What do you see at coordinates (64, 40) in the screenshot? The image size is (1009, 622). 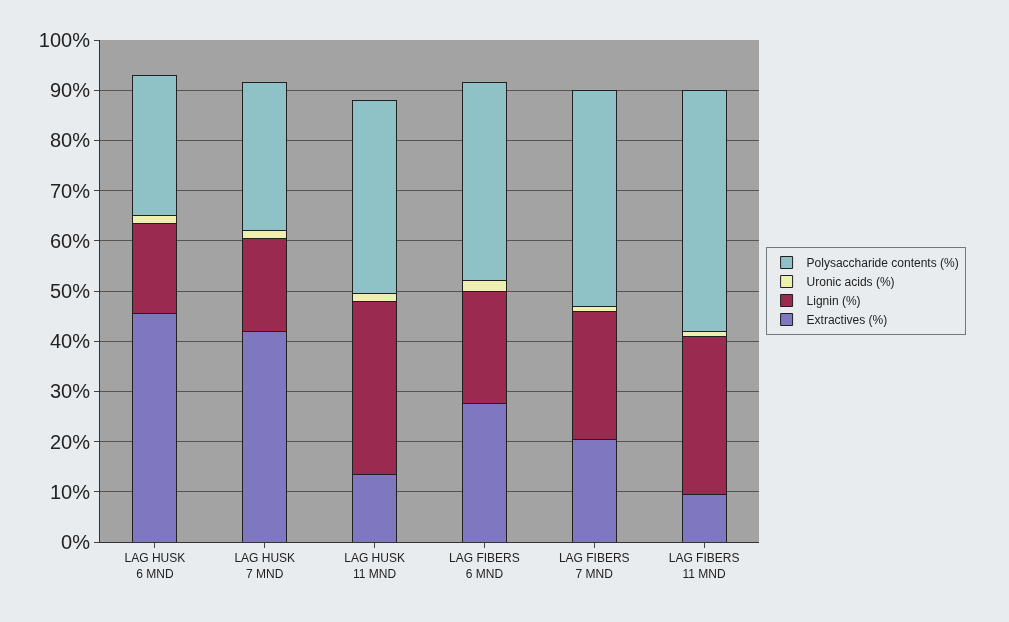 I see `y-tick-label: 100%` at bounding box center [64, 40].